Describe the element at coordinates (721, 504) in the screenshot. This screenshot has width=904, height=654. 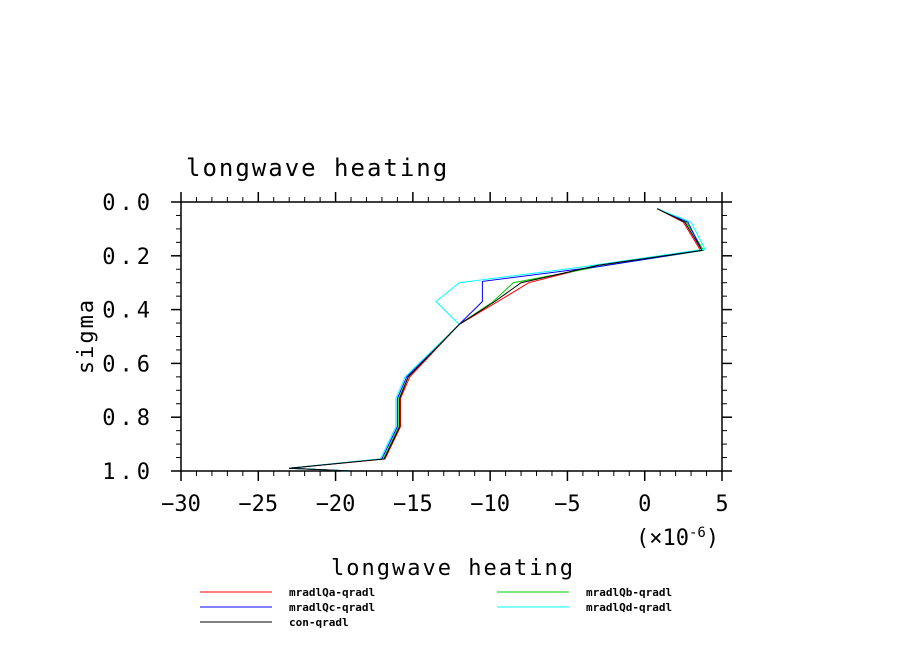
I see `x-tick-label: 5` at that location.